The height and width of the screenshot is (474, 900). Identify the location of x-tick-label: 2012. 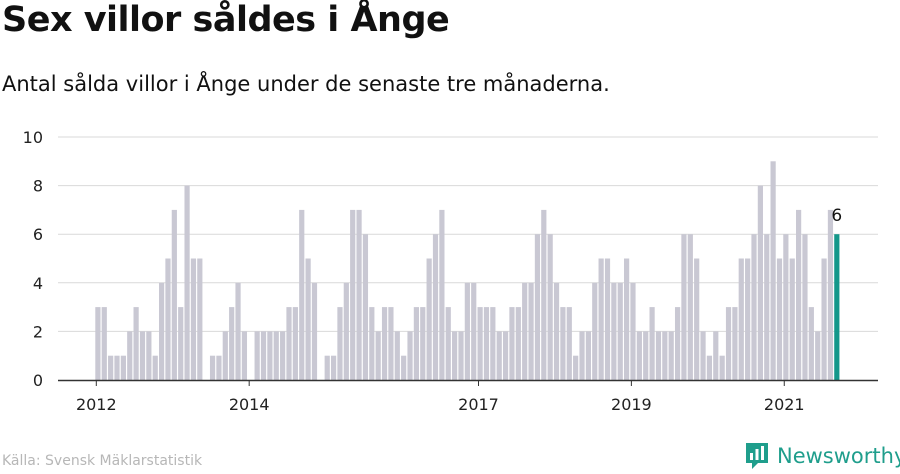
(96, 404).